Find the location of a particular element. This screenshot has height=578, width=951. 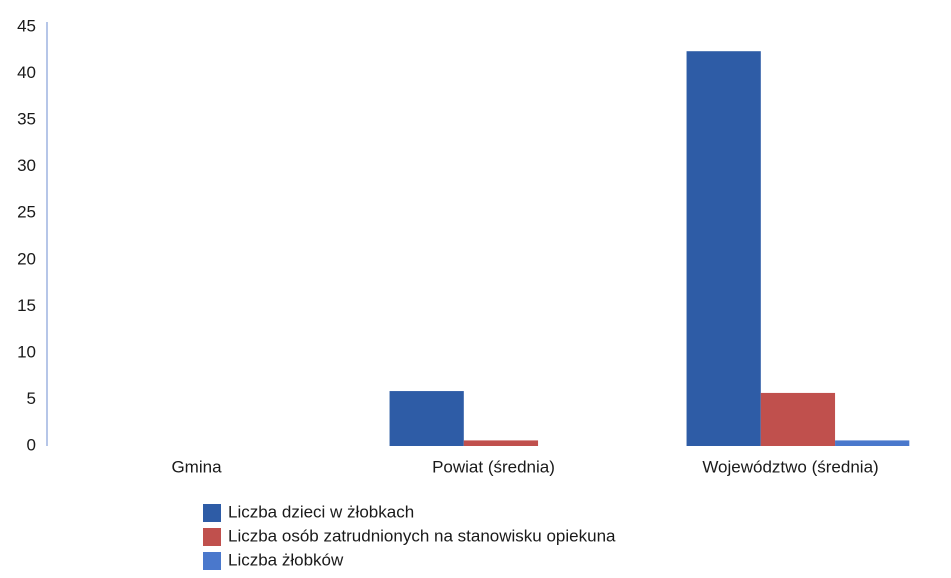

y-tick-label: 20 is located at coordinates (26, 258).